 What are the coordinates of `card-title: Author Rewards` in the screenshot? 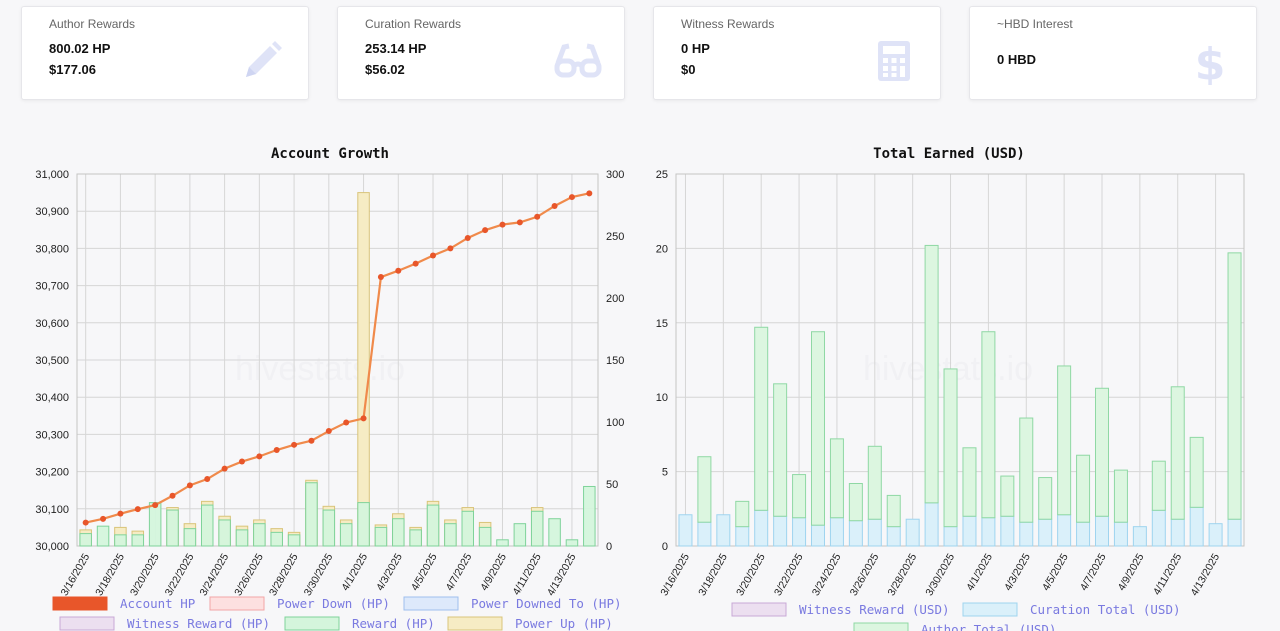 It's located at (92, 24).